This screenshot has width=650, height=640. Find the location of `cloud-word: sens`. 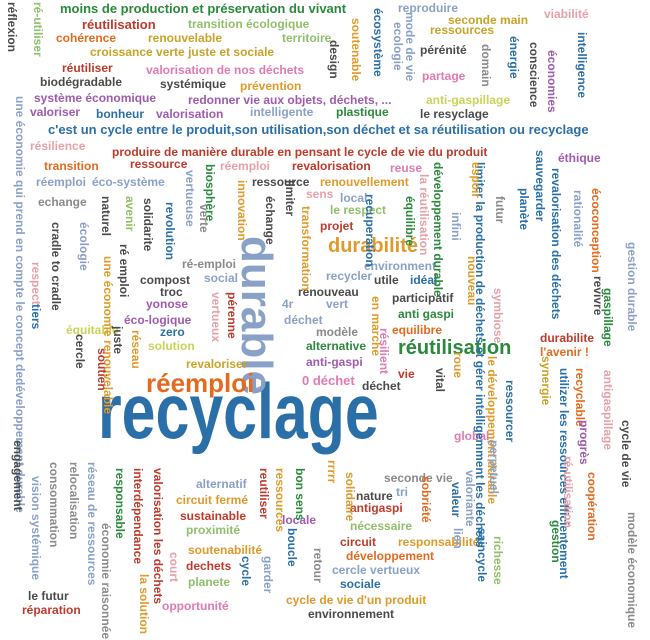

cloud-word: sens is located at coordinates (320, 194).